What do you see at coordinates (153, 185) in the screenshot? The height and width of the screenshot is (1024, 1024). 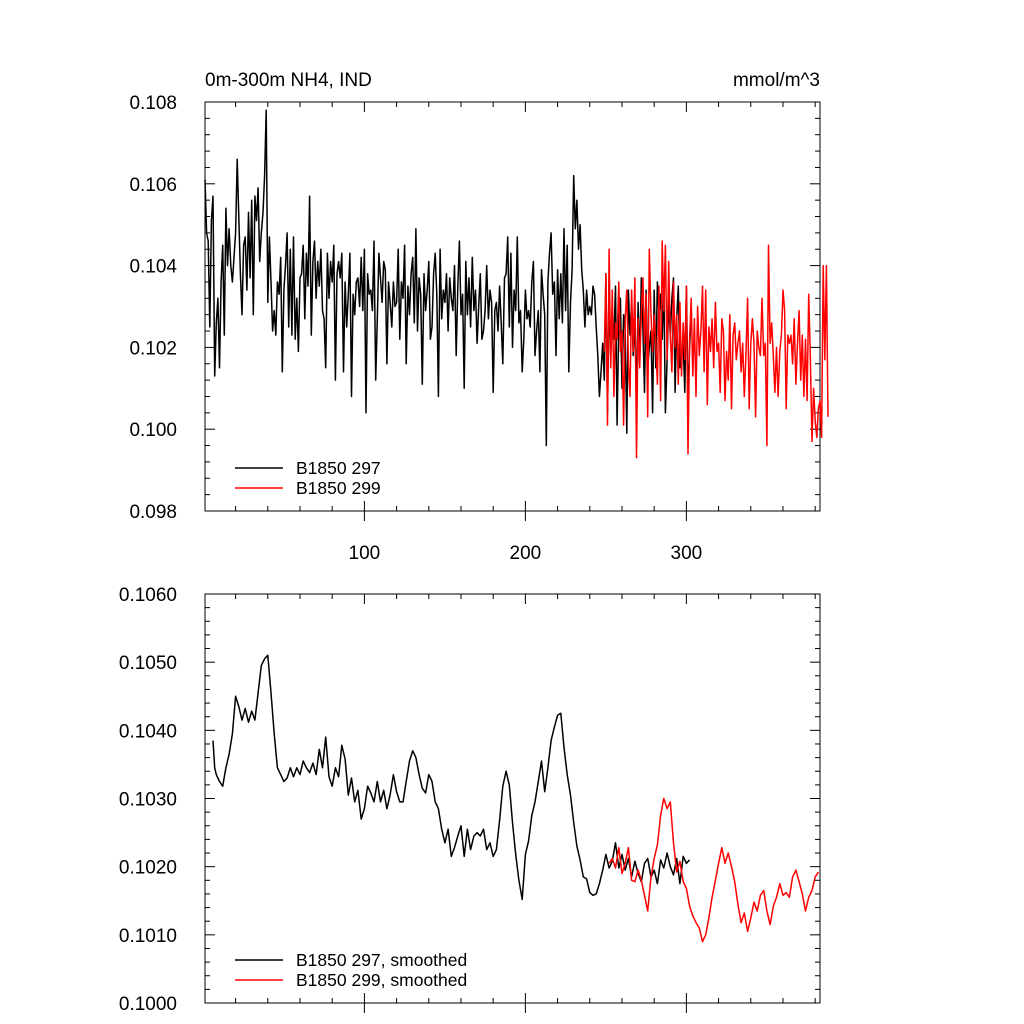 I see `y-tick-label: 0.106` at bounding box center [153, 185].